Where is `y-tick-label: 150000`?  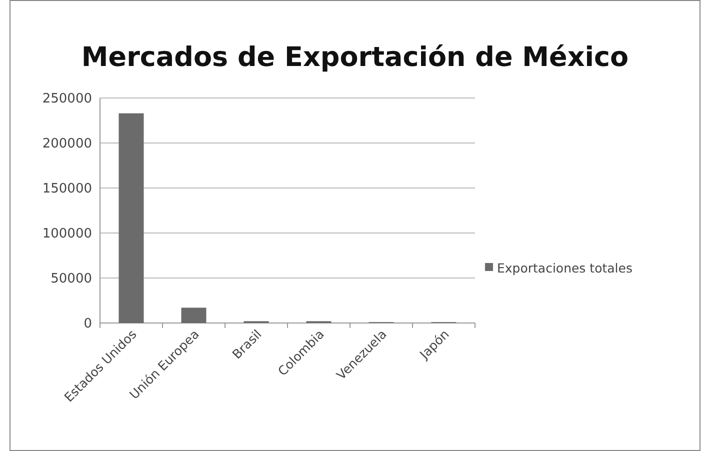
y-tick-label: 150000 is located at coordinates (67, 189).